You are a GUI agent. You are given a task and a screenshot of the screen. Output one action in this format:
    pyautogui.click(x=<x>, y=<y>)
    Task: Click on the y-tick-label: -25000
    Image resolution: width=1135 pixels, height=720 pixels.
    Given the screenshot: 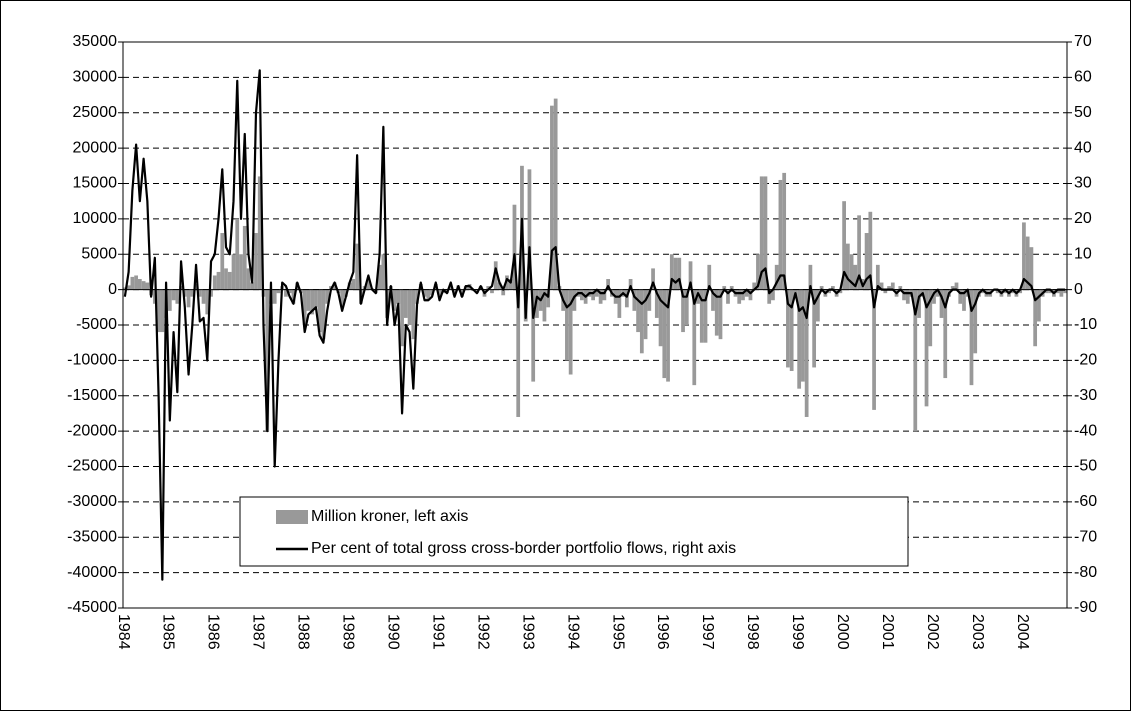 What is the action you would take?
    pyautogui.click(x=92, y=466)
    